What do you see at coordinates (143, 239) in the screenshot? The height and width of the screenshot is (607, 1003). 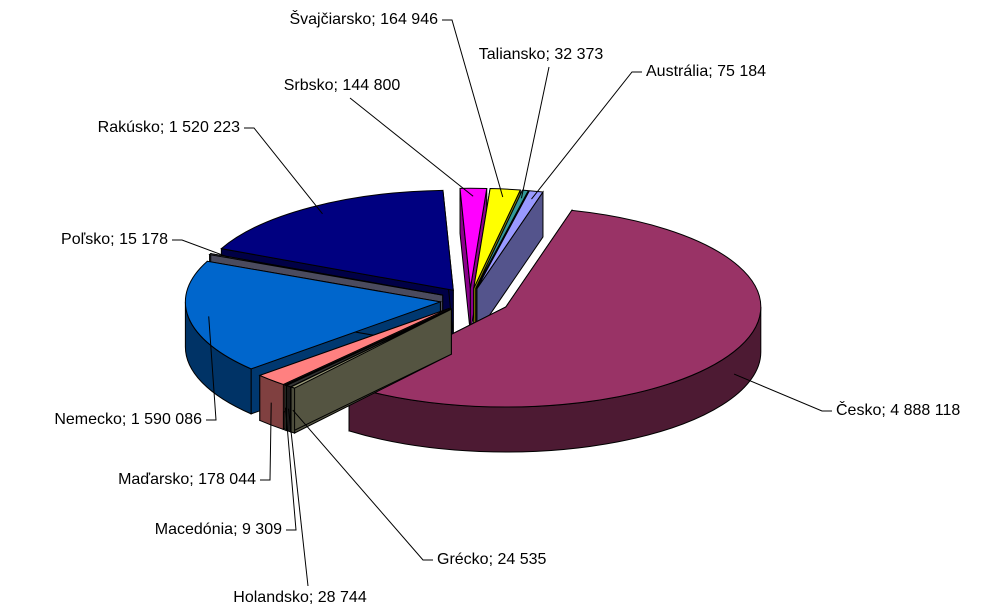 I see `label-value: 15 178` at bounding box center [143, 239].